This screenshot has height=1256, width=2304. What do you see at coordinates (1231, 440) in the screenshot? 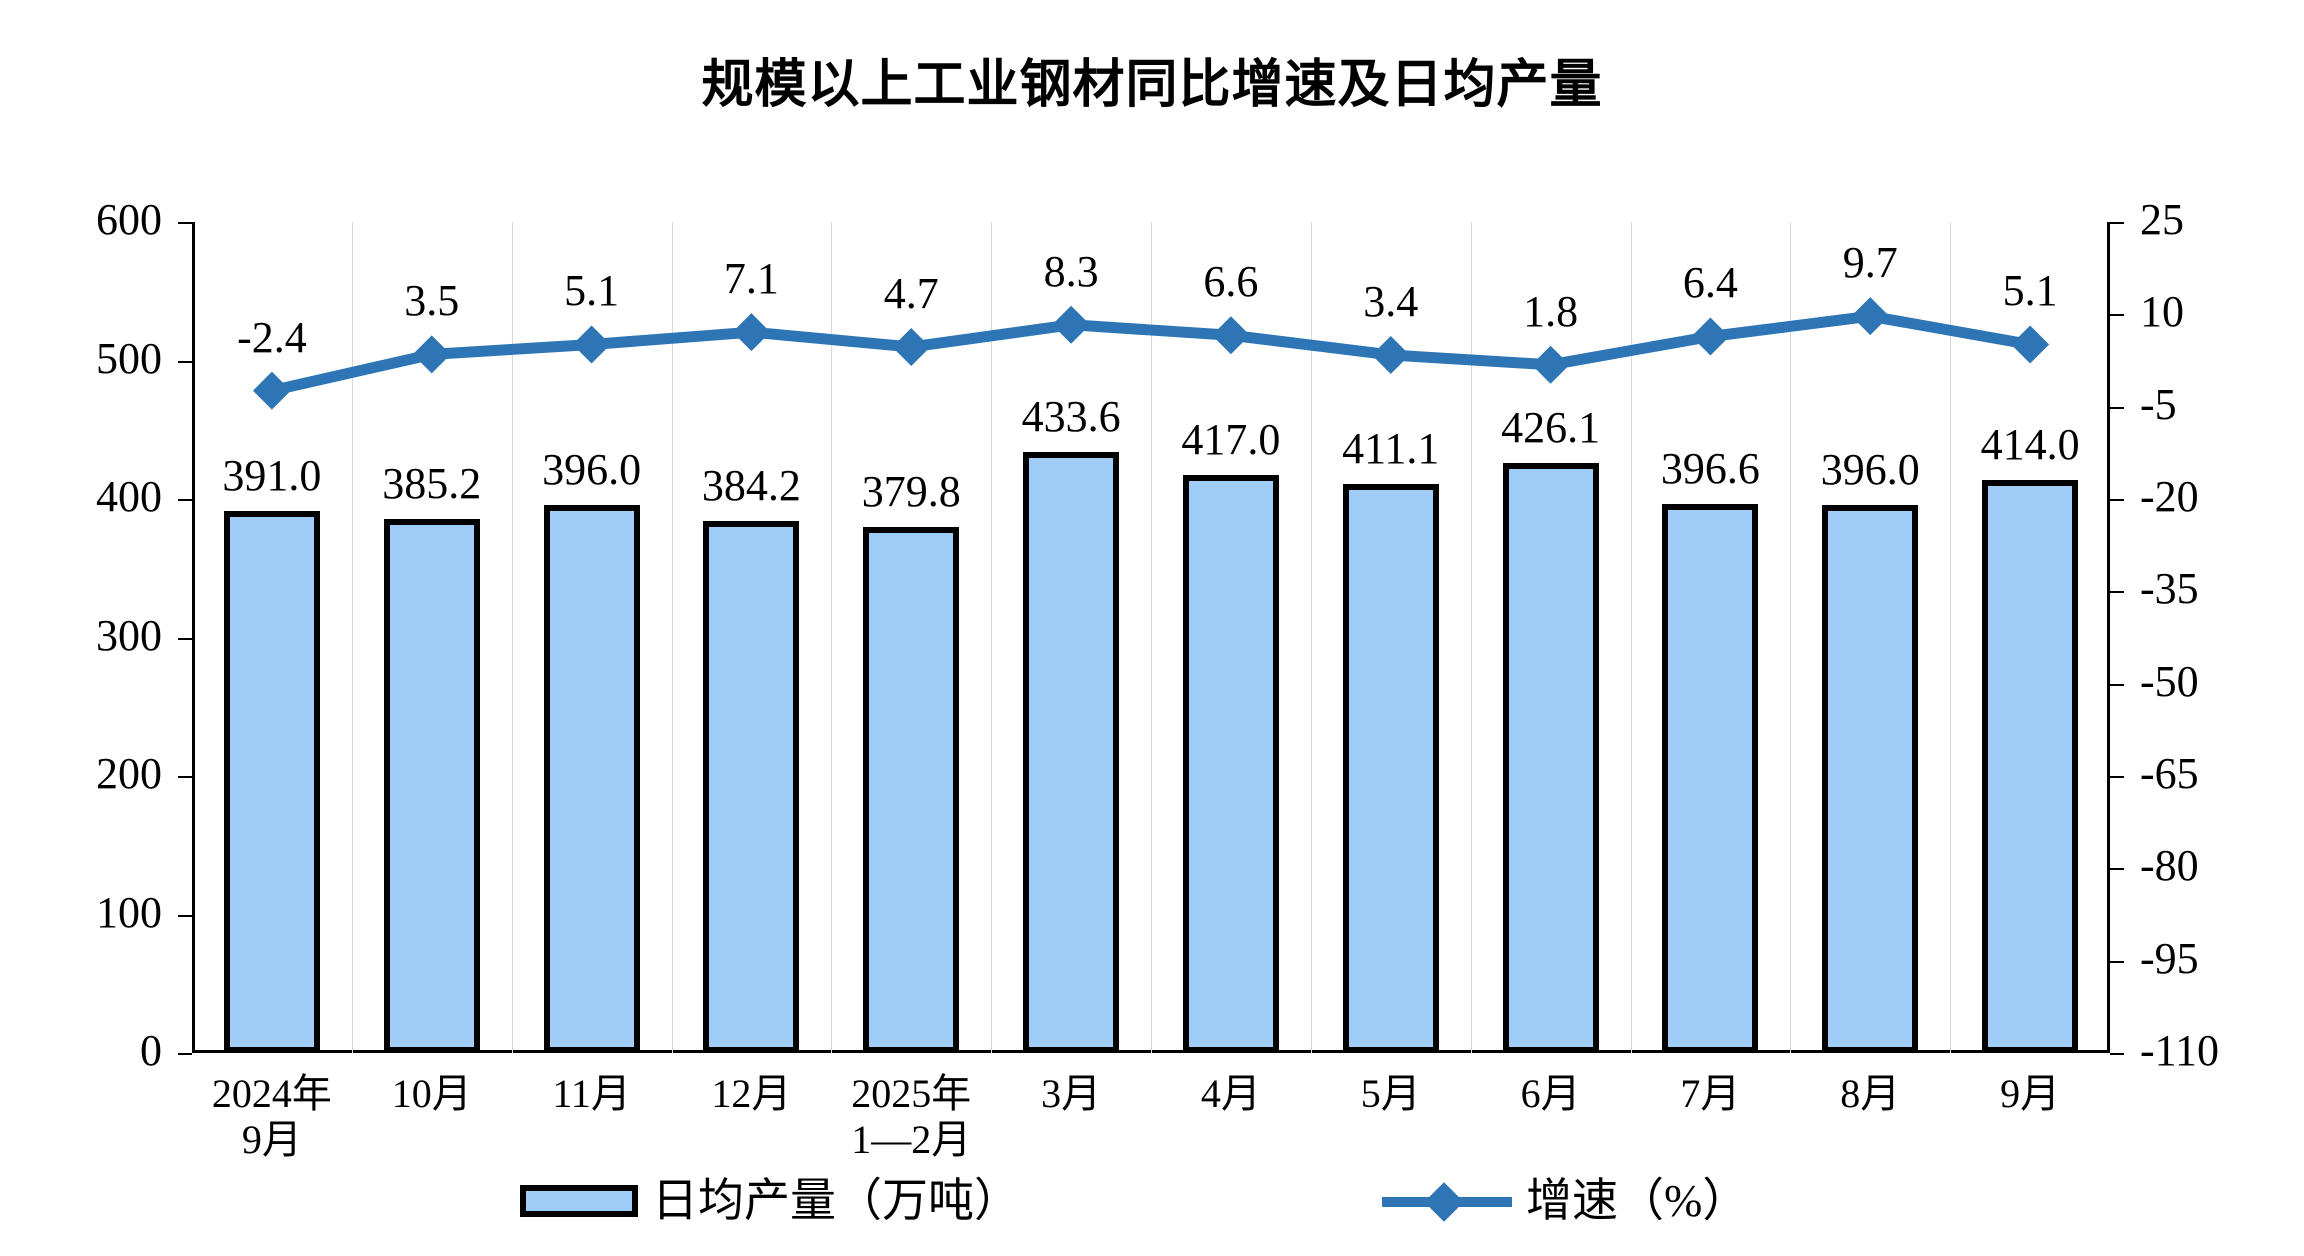
I see `bar-value-label: 417.0` at bounding box center [1231, 440].